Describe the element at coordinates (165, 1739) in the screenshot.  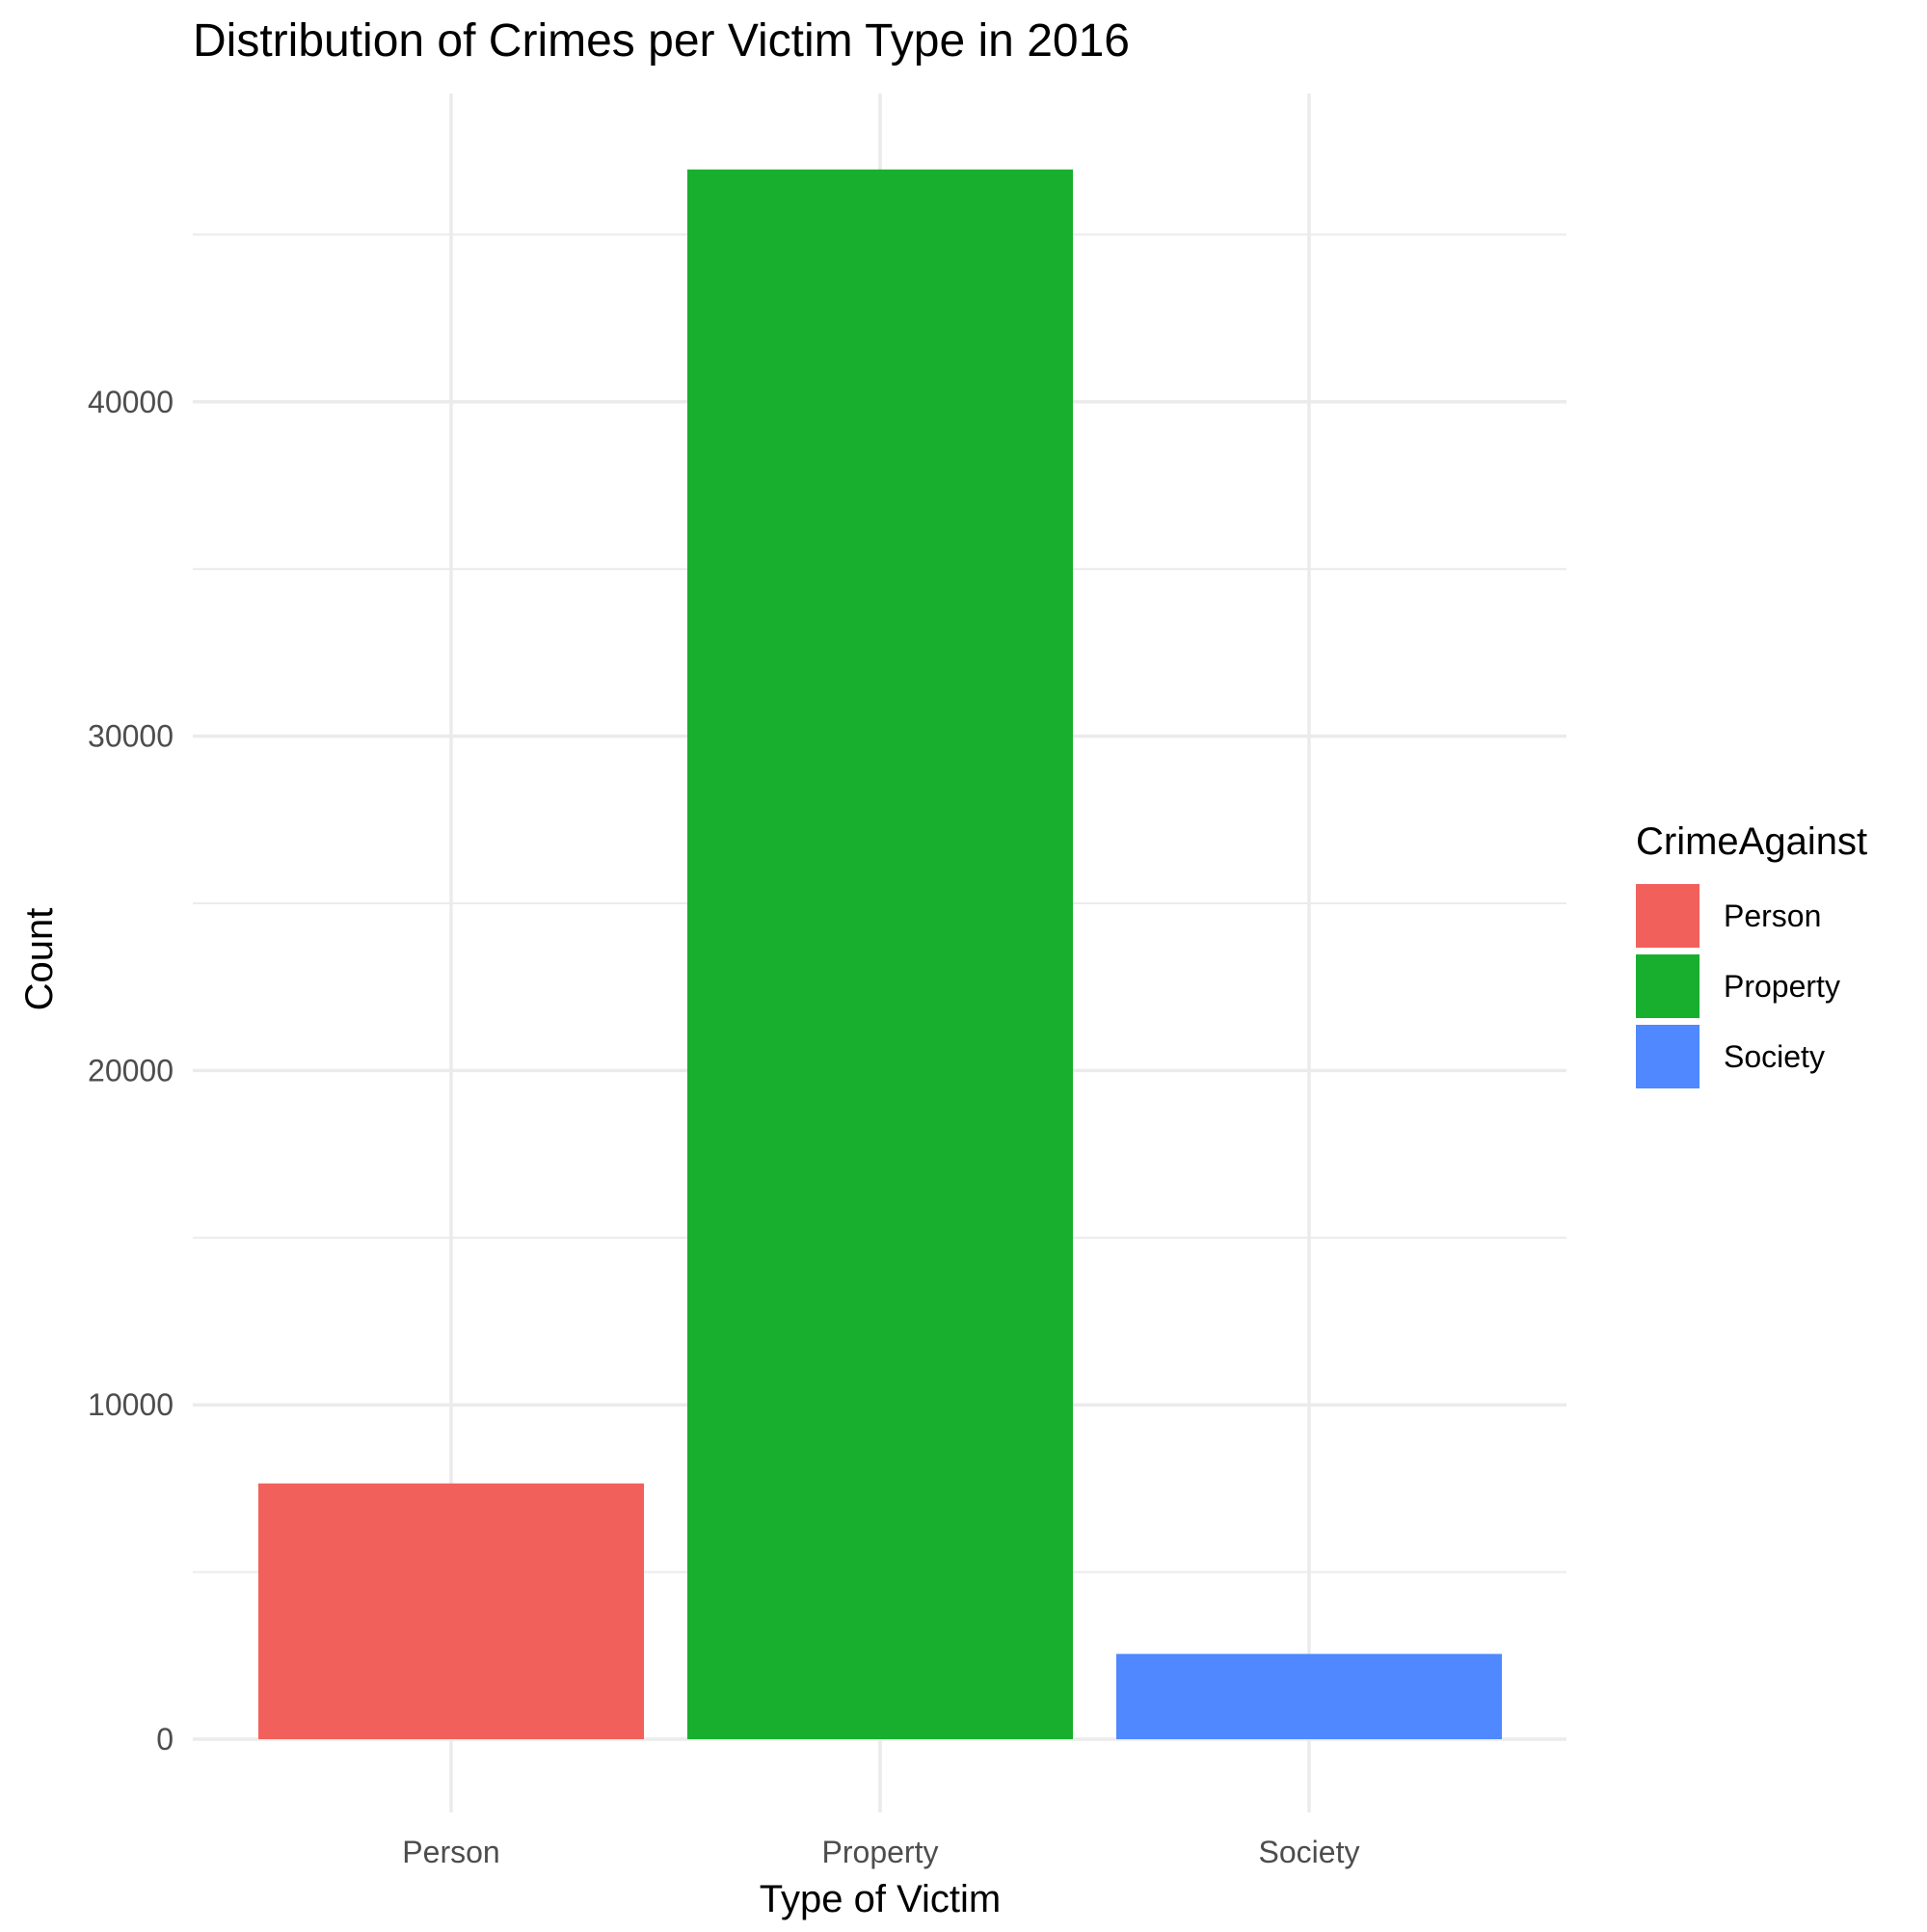
I see `y-tick-label: 0` at that location.